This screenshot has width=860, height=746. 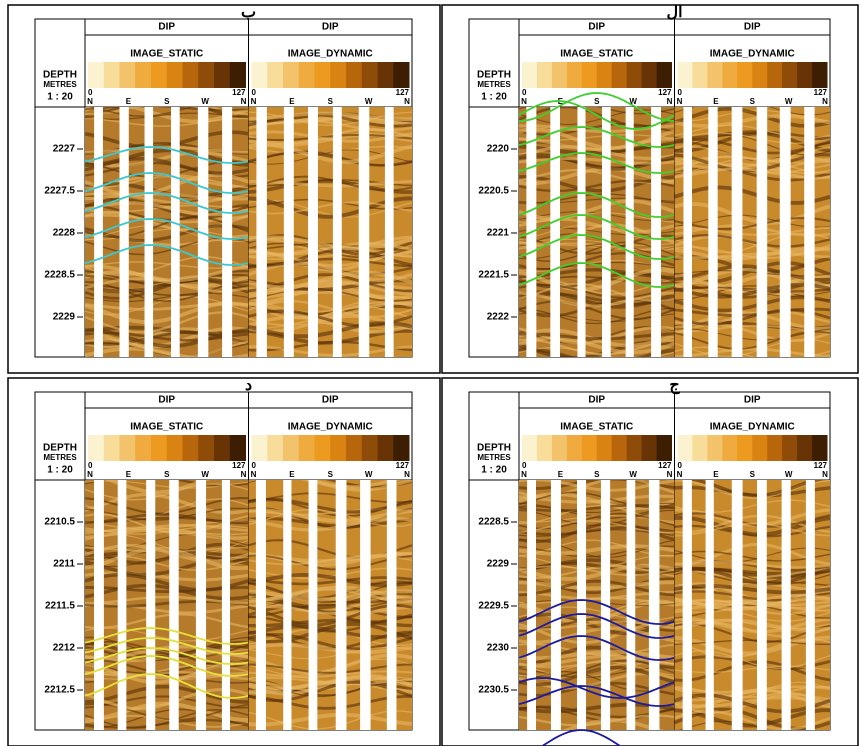 What do you see at coordinates (248, 12) in the screenshot?
I see `panel-label: ب` at bounding box center [248, 12].